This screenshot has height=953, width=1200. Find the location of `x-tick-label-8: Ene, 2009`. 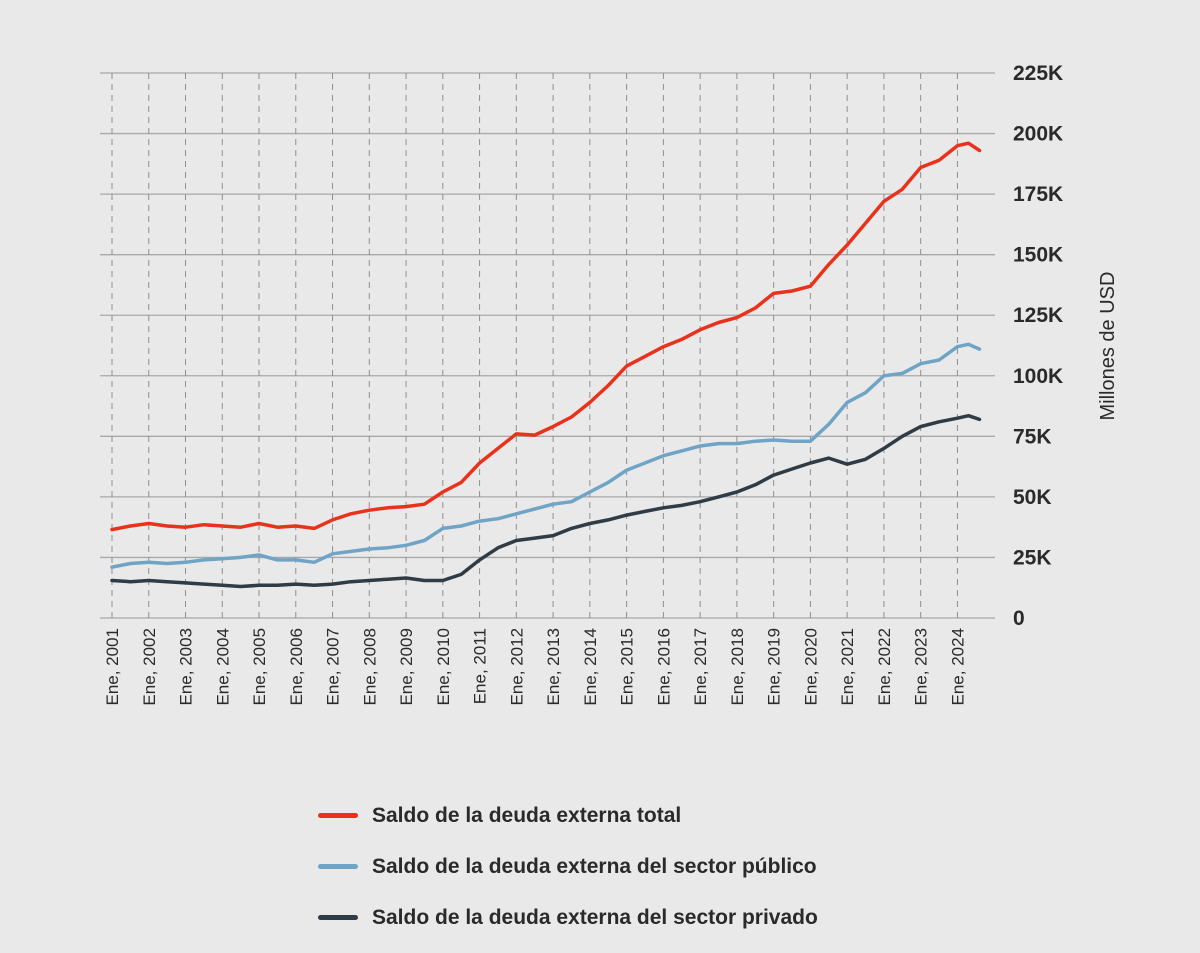

x-tick-label-8: Ene, 2009 is located at coordinates (406, 667).